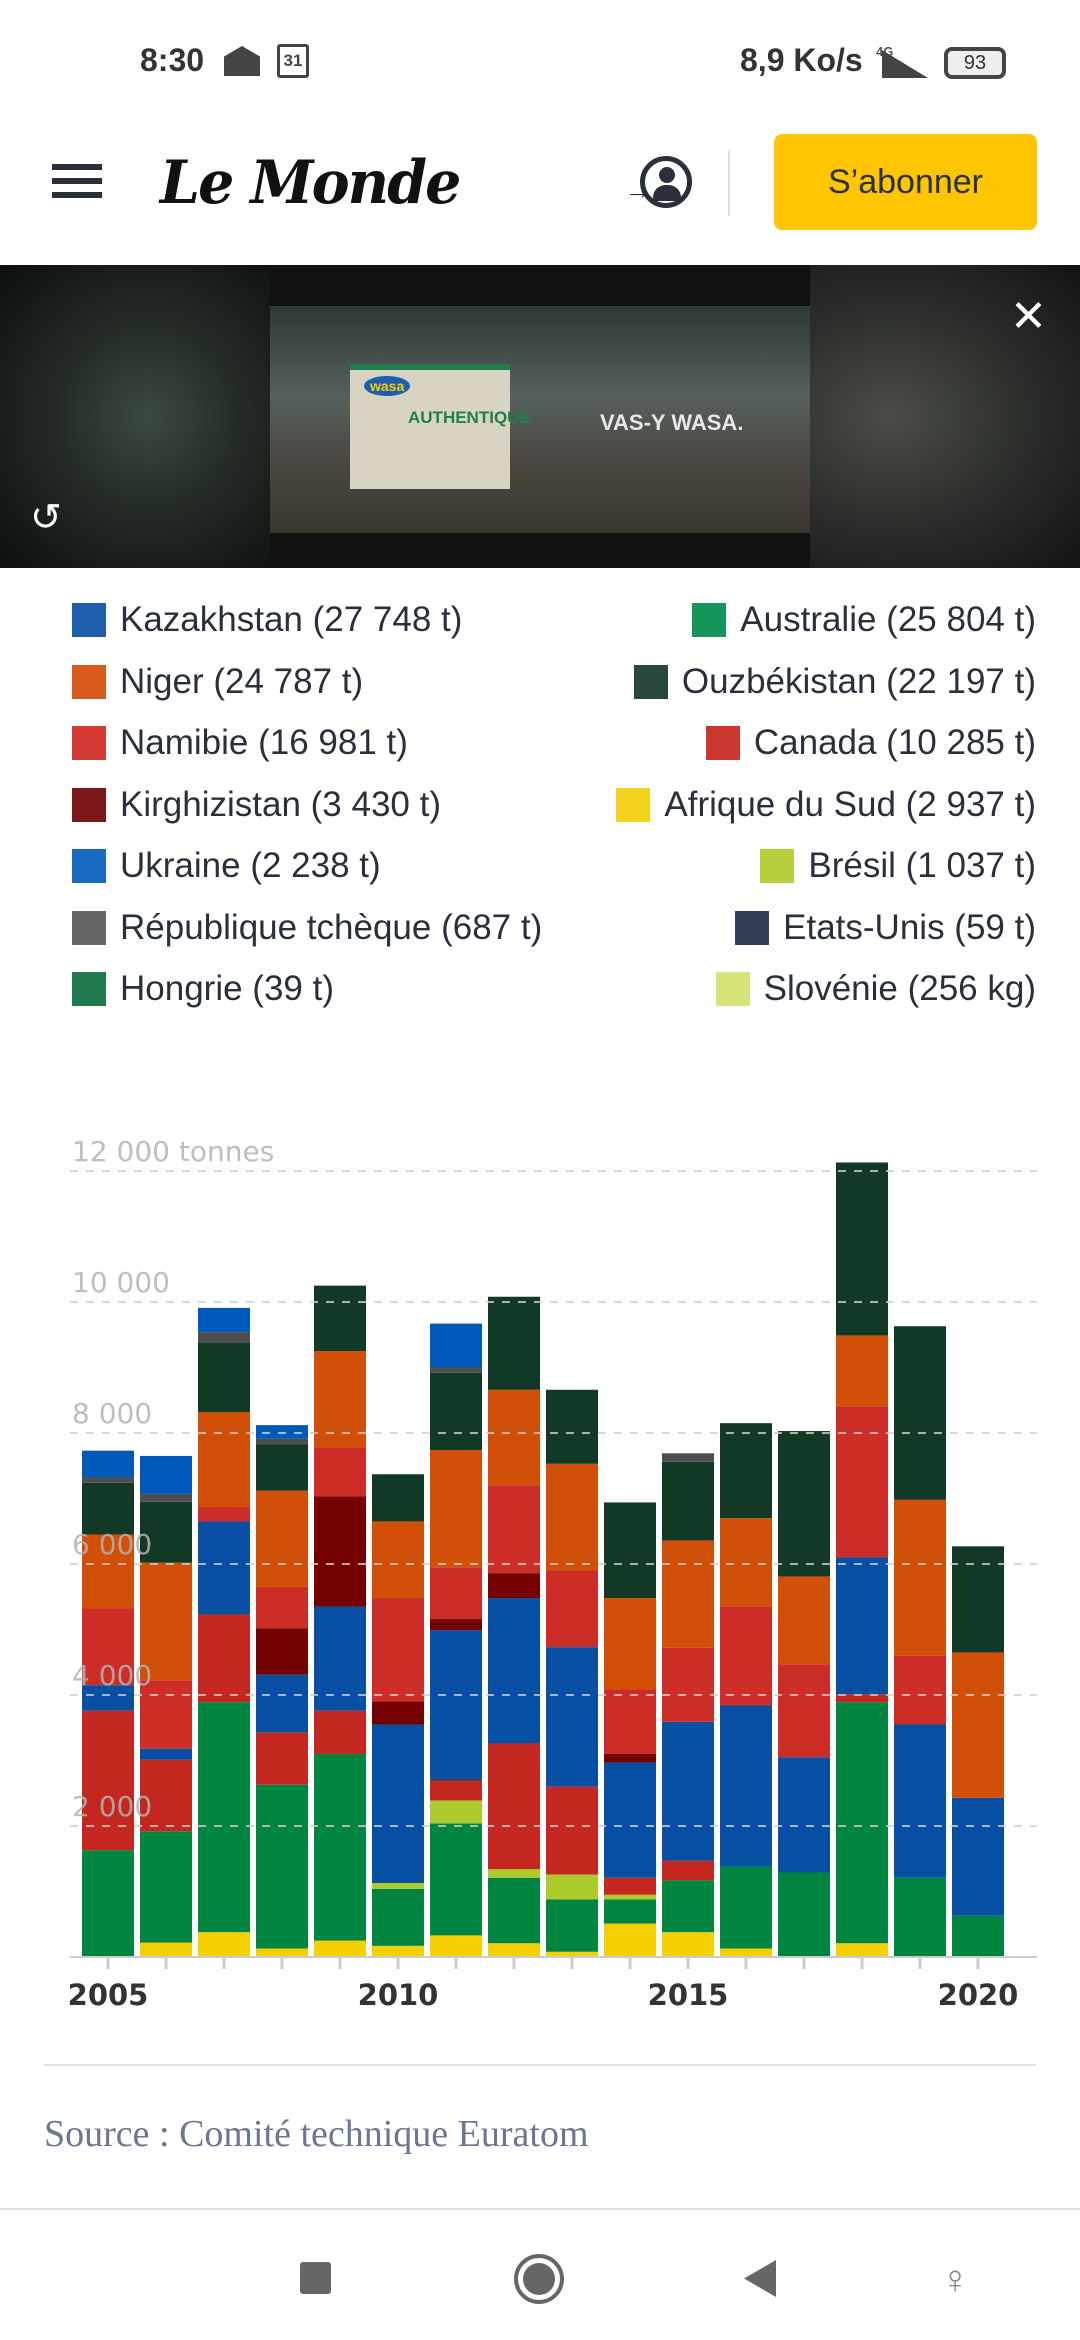 This screenshot has width=1080, height=2340. I want to click on bar-segment-kazakhstan-2012, so click(514, 1671).